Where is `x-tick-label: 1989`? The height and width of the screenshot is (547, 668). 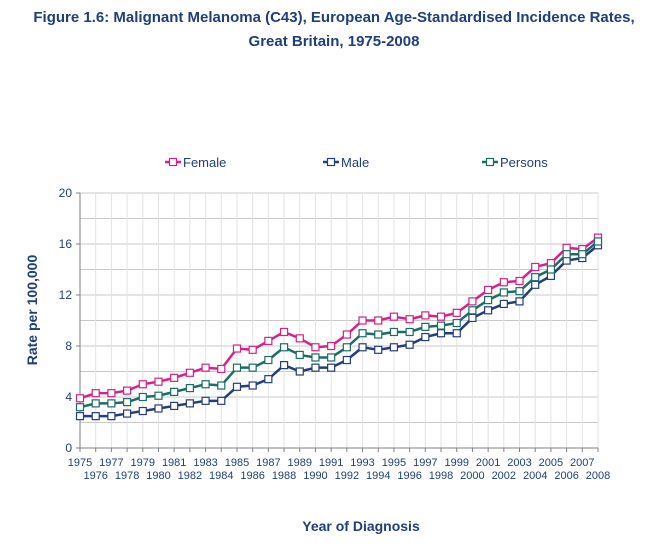
x-tick-label: 1989 is located at coordinates (300, 463).